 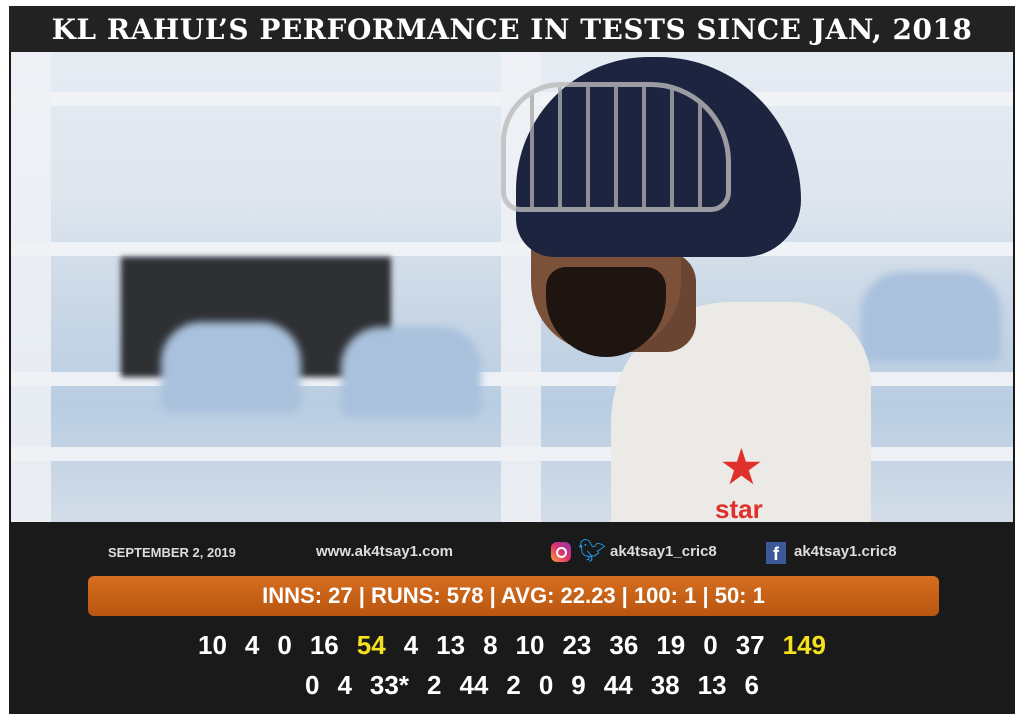 I want to click on scores-row-2: 0 4 33* 2 44 2 0 9 44 38 13 6, so click(x=512, y=685).